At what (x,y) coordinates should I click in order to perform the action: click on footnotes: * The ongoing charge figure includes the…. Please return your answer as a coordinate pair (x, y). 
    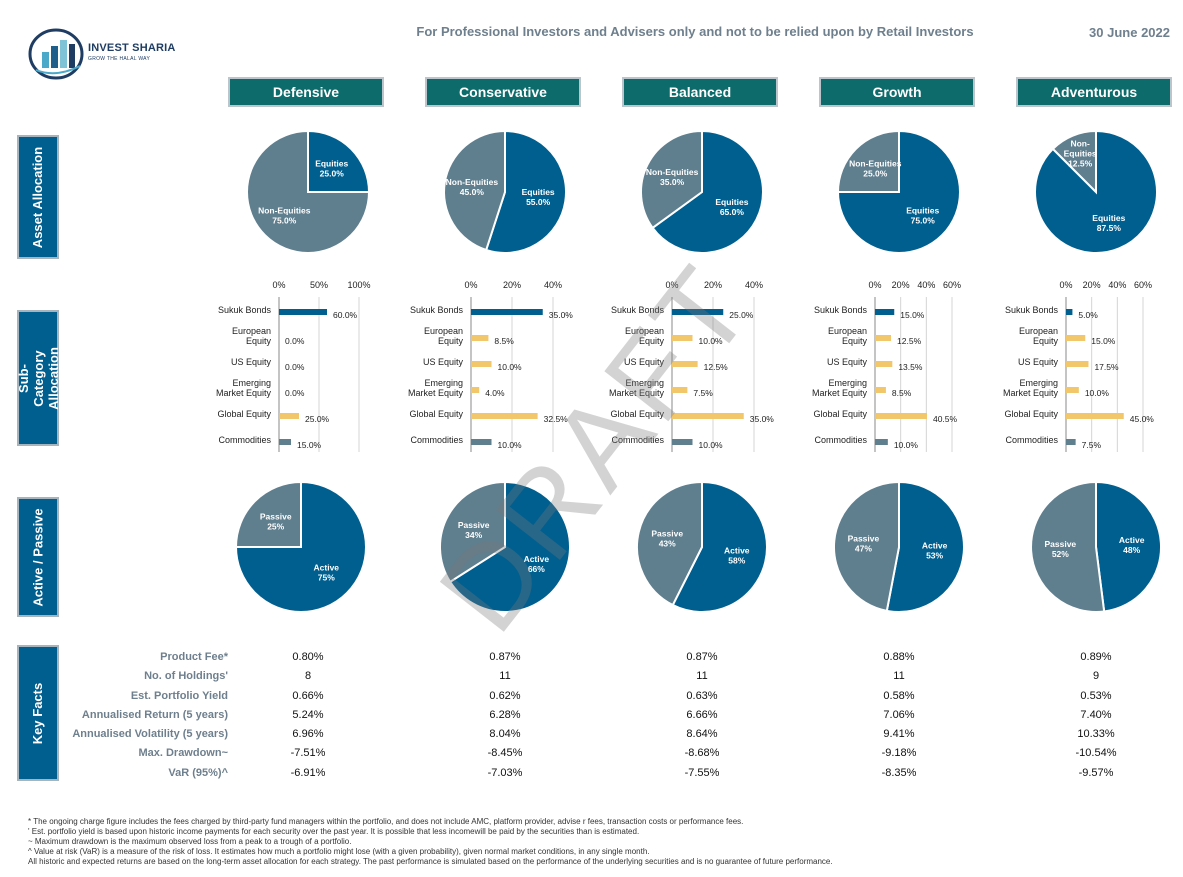
    Looking at the image, I should click on (598, 842).